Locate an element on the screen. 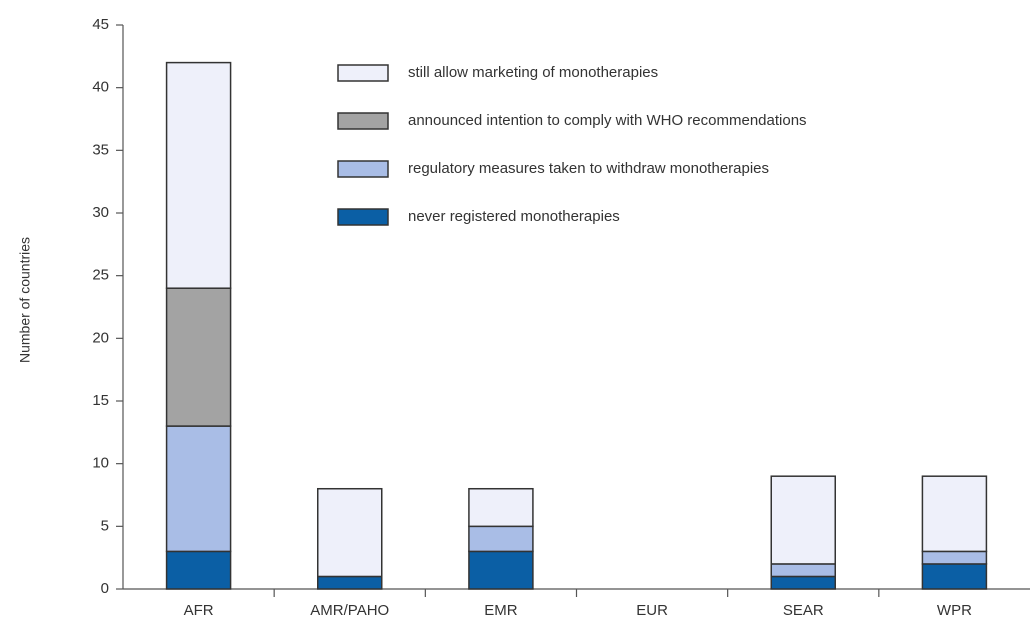 The image size is (1031, 622). y-tick-label: 45 is located at coordinates (100, 24).